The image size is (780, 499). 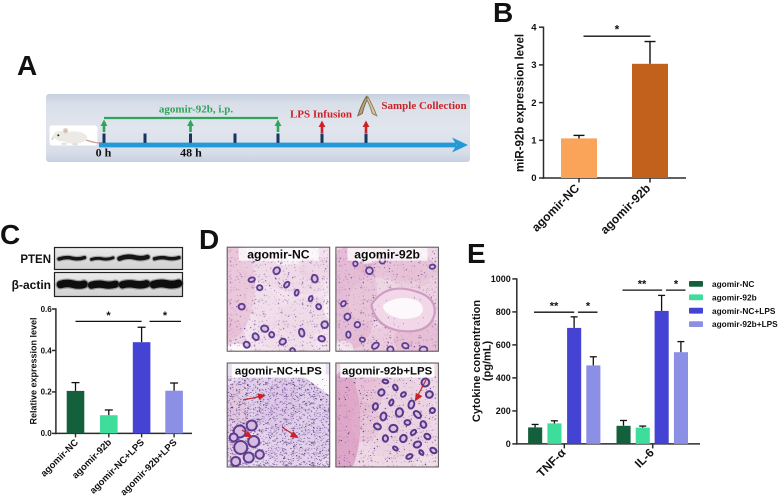 I want to click on svg-text: 0.2, so click(x=47, y=392).